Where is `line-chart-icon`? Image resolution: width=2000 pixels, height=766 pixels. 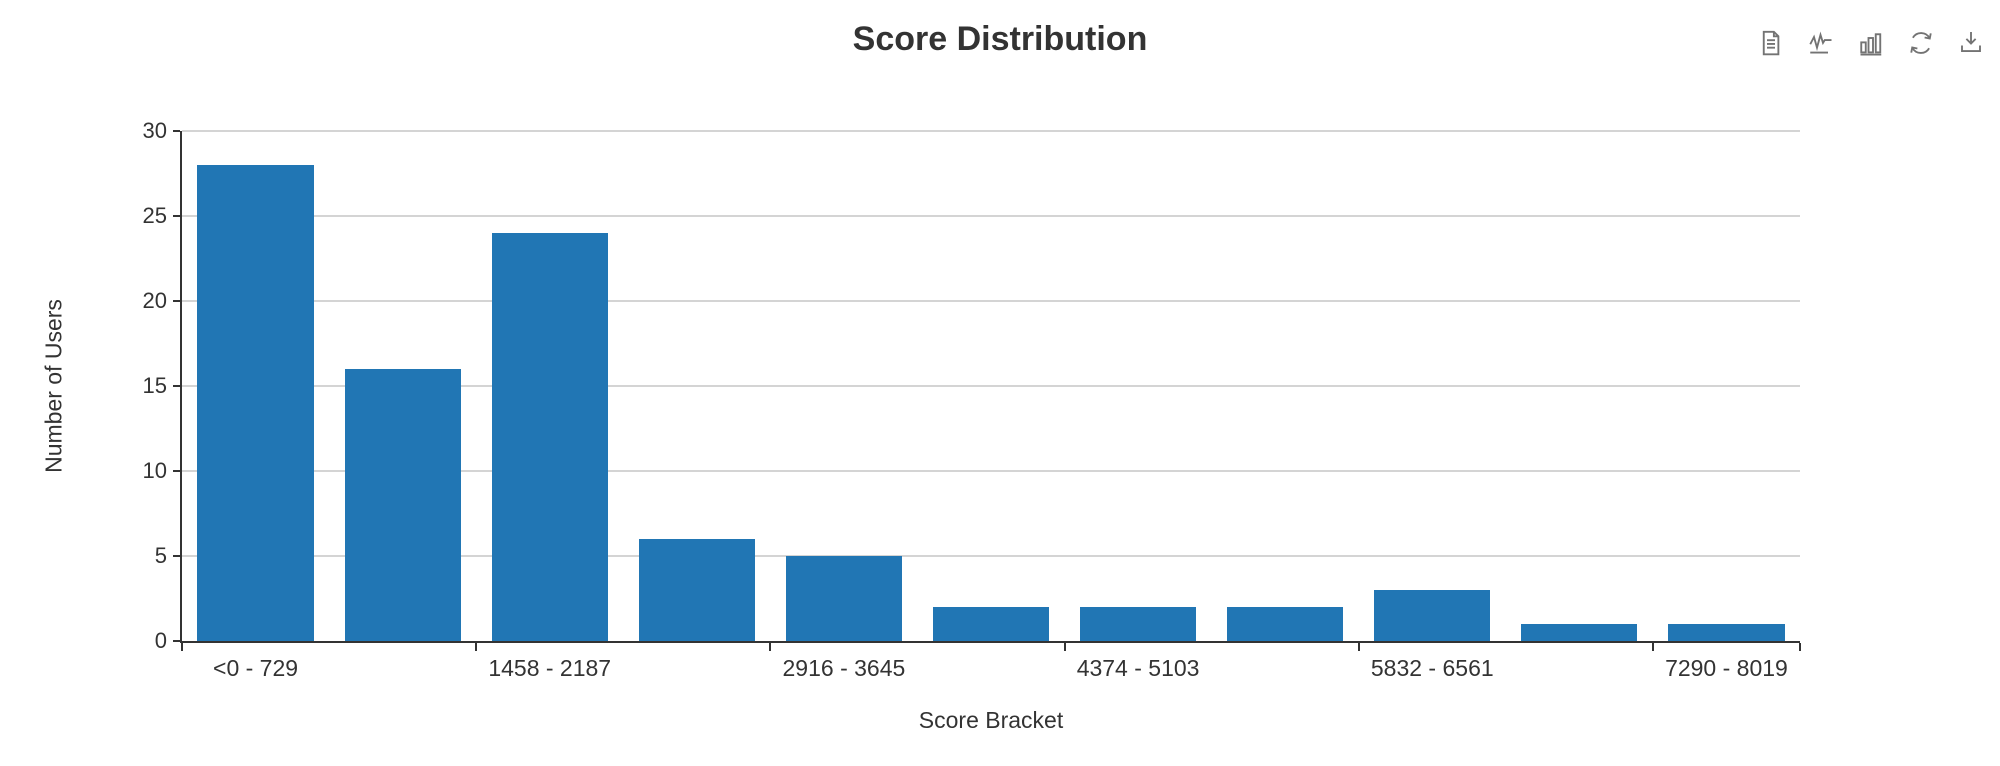 line-chart-icon is located at coordinates (1820, 42).